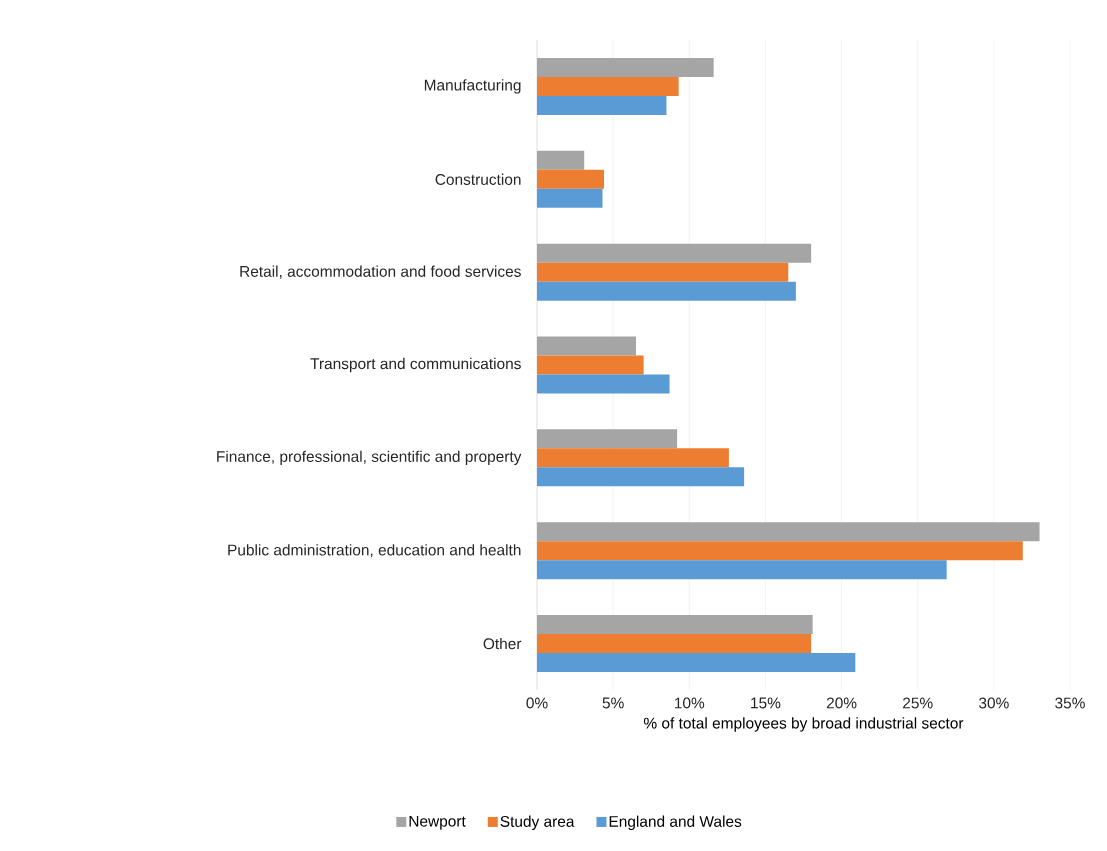 This screenshot has height=851, width=1107. I want to click on x-tick-label: 5%, so click(613, 703).